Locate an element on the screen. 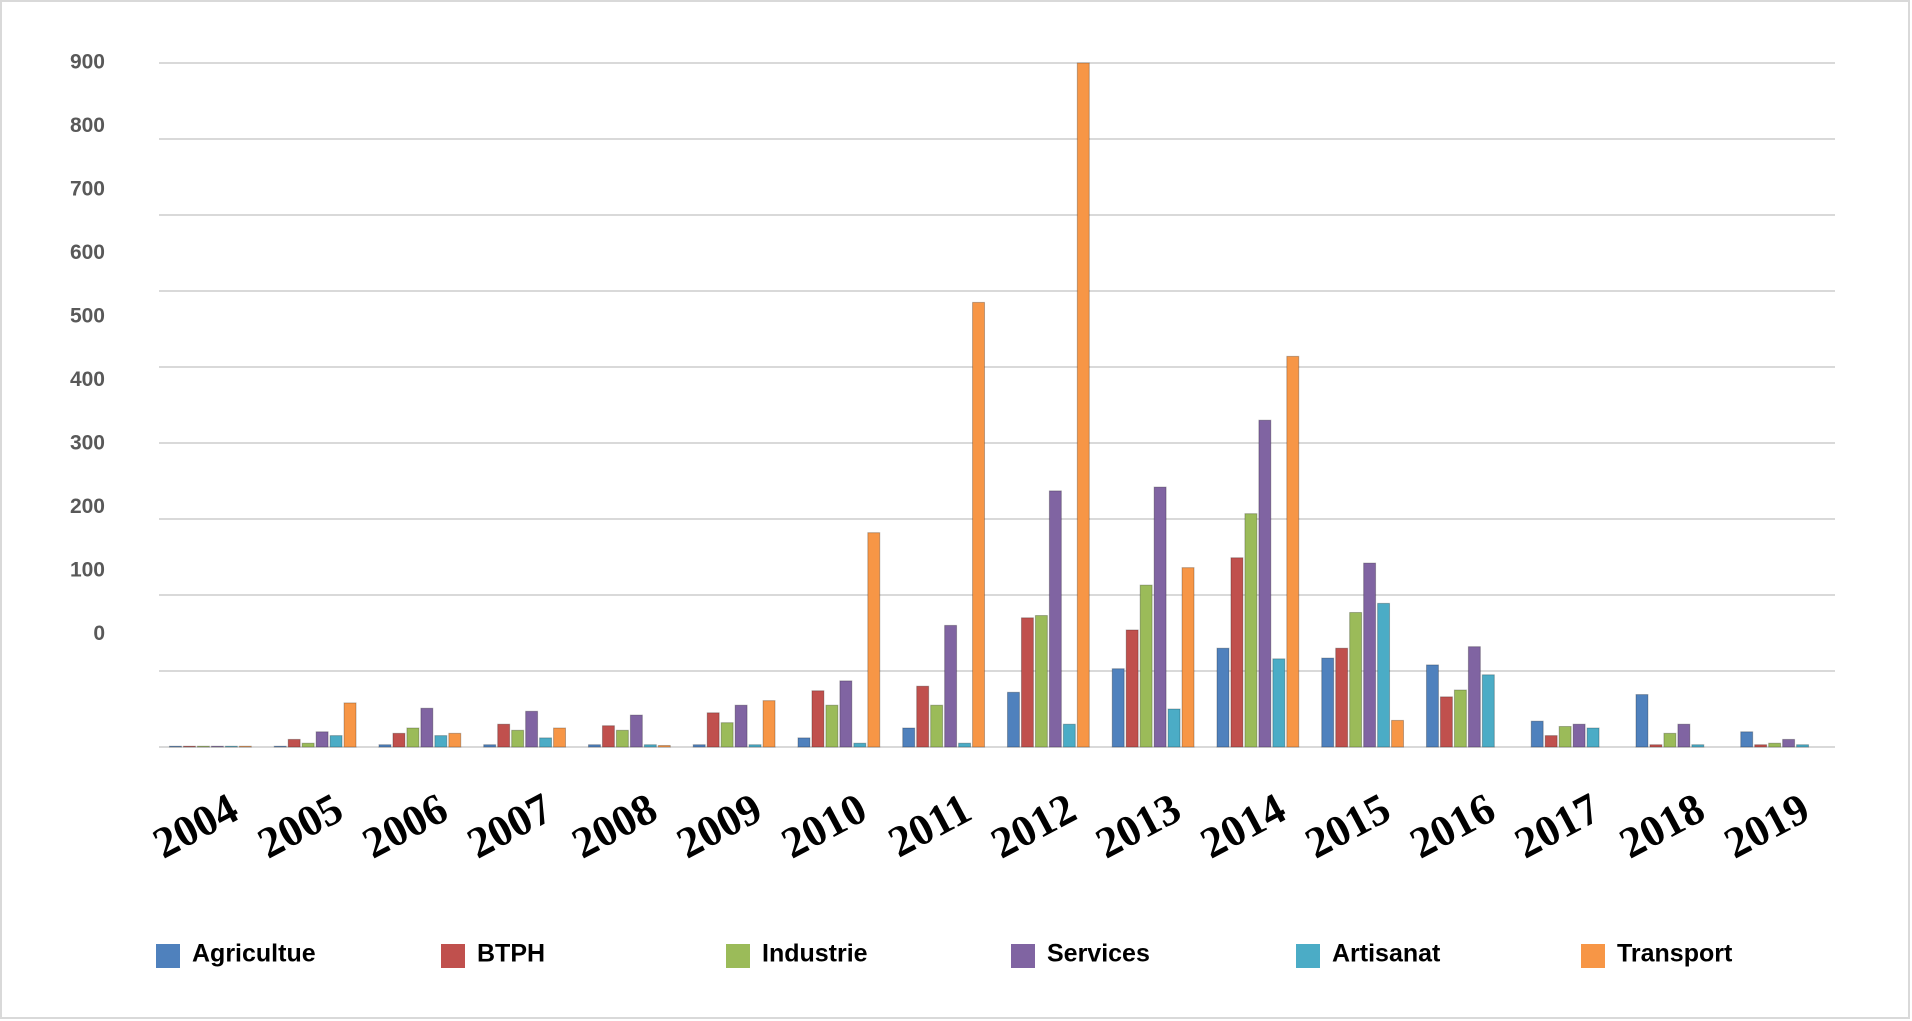 The width and height of the screenshot is (1912, 1021). y-tick-label: 800 is located at coordinates (87, 125).